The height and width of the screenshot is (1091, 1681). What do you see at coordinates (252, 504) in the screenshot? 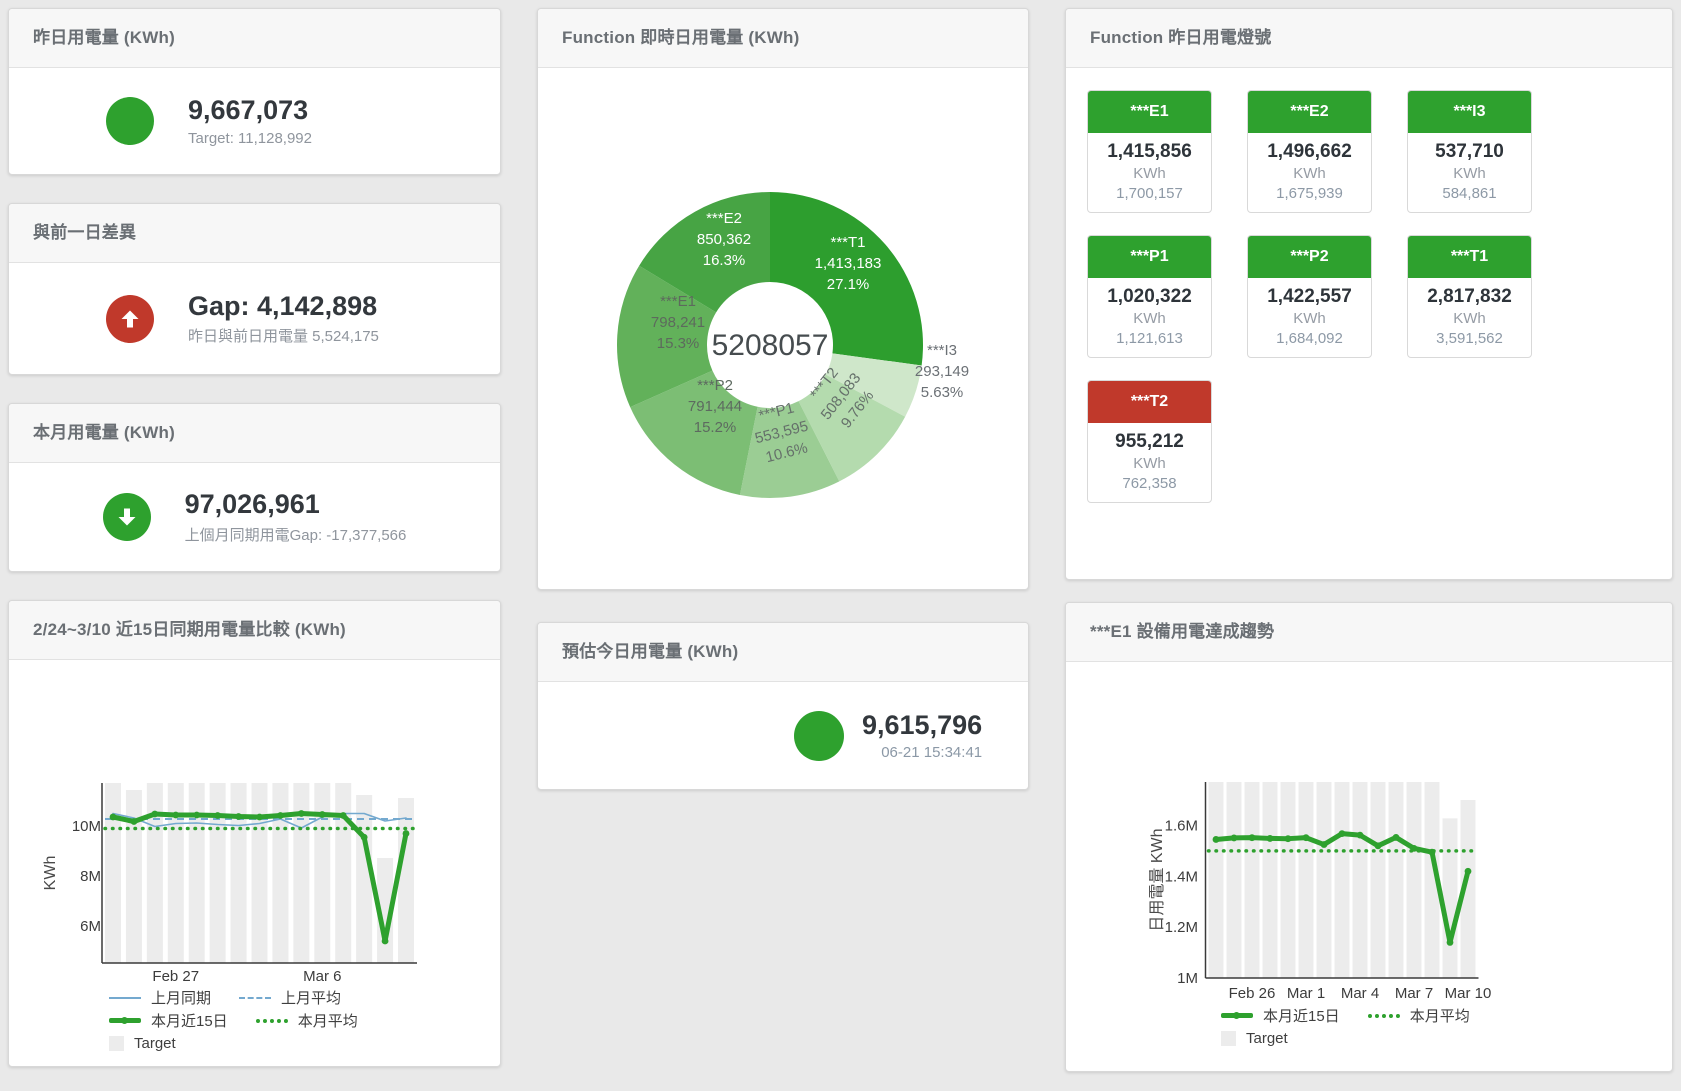
I see `month-usage-value: 97,026,961` at bounding box center [252, 504].